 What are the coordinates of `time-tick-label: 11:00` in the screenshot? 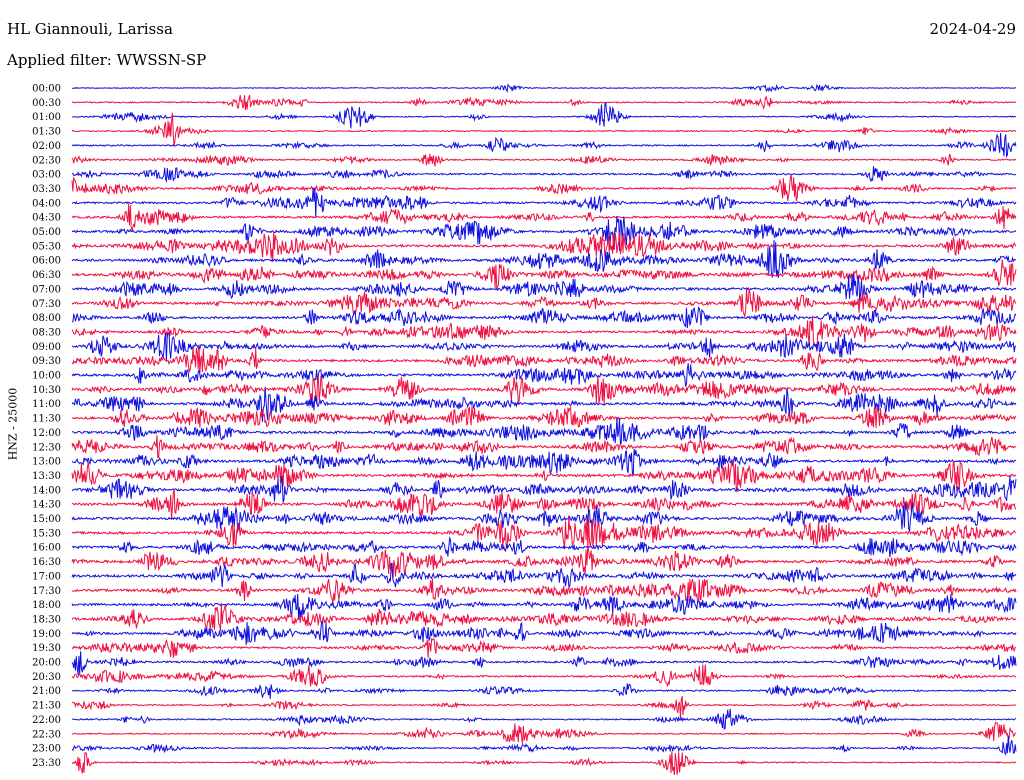 It's located at (46, 404).